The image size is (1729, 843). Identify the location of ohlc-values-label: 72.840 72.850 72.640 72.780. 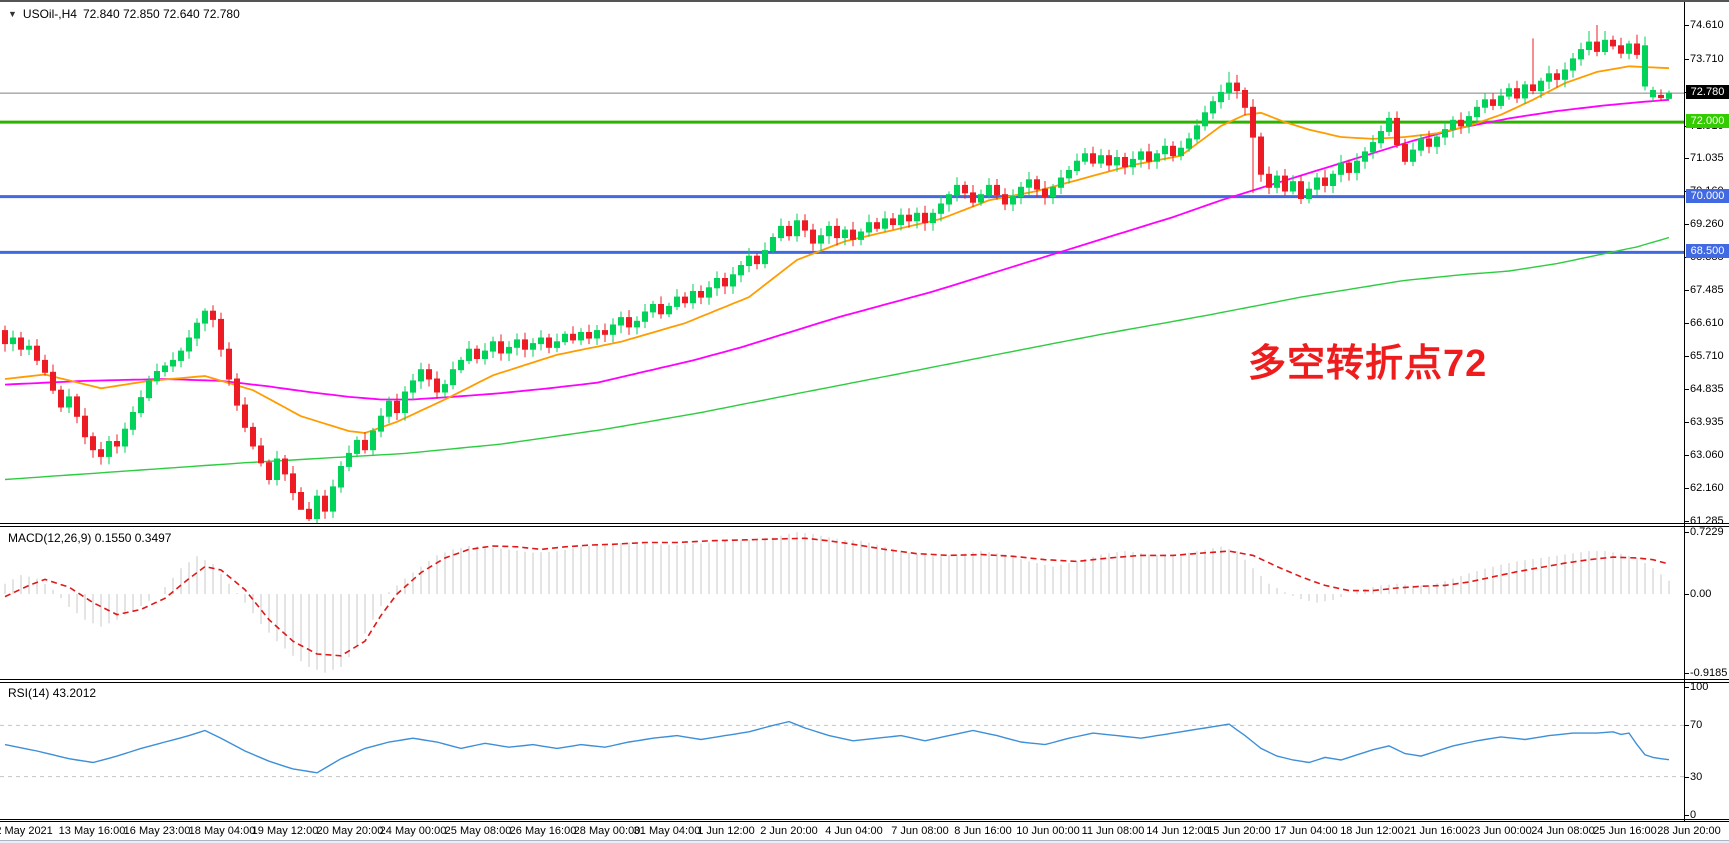
(161, 14).